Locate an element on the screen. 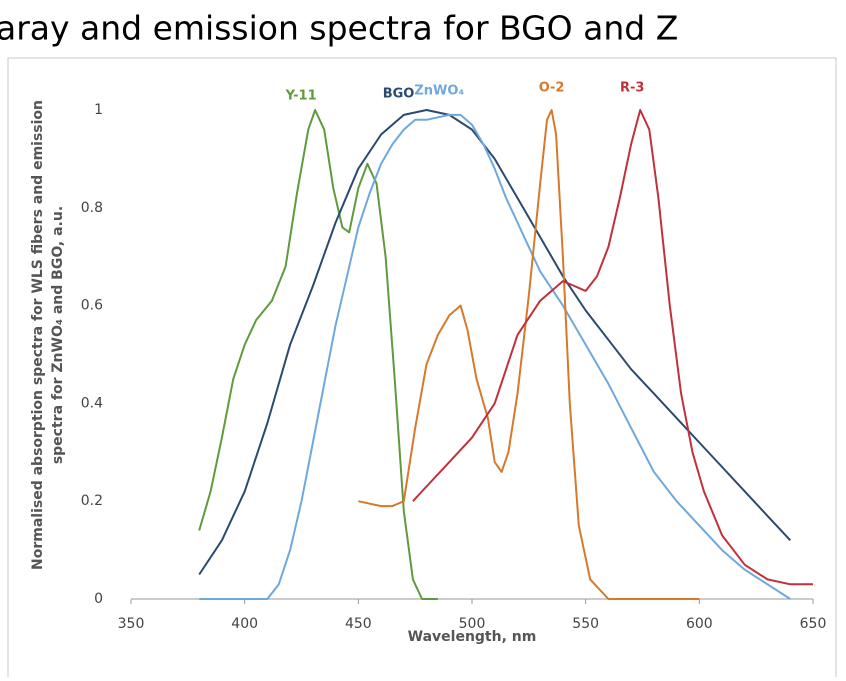 Image resolution: width=846 pixels, height=681 pixels. series-label: ZnWO₄ is located at coordinates (439, 90).